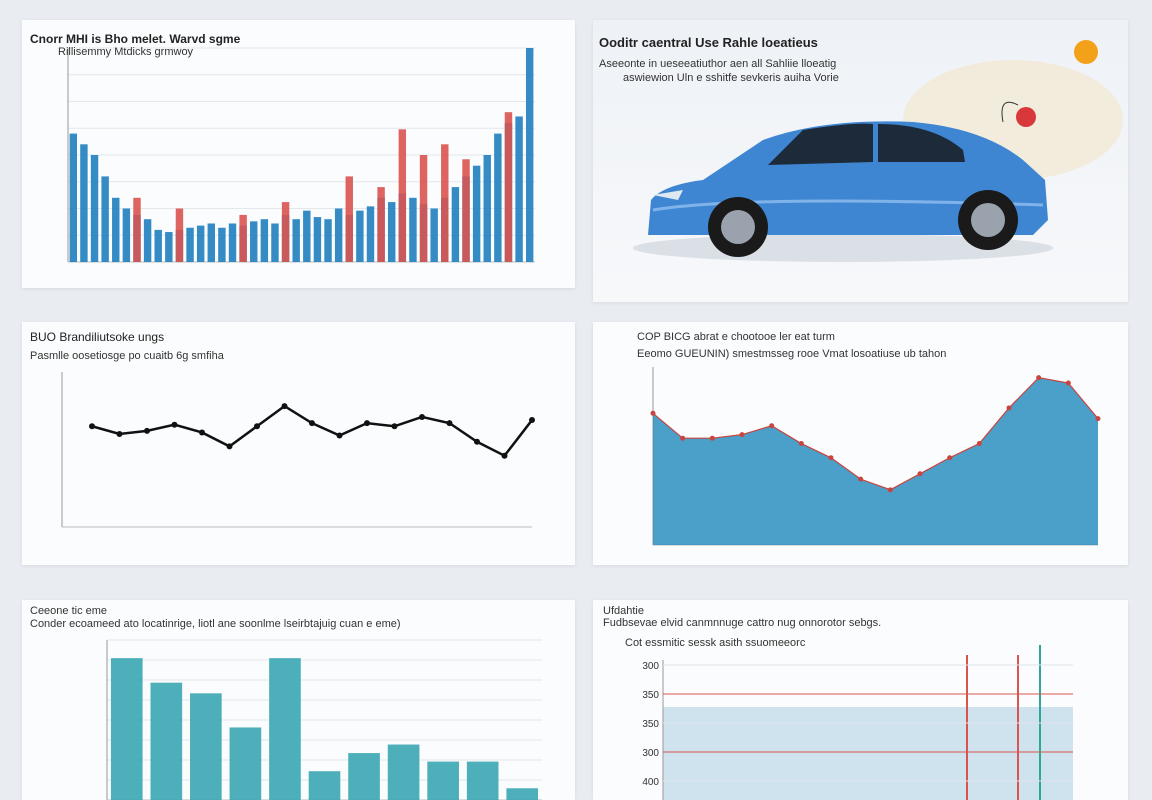 This screenshot has height=800, width=1152. What do you see at coordinates (650, 782) in the screenshot?
I see `row-label: 400` at bounding box center [650, 782].